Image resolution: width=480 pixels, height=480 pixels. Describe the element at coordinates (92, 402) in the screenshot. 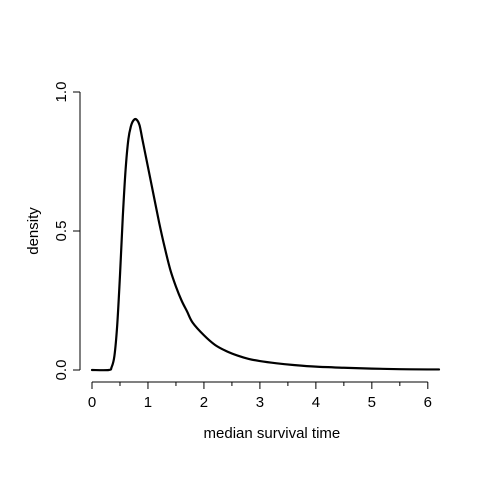

I see `x-tick-label: 0` at that location.